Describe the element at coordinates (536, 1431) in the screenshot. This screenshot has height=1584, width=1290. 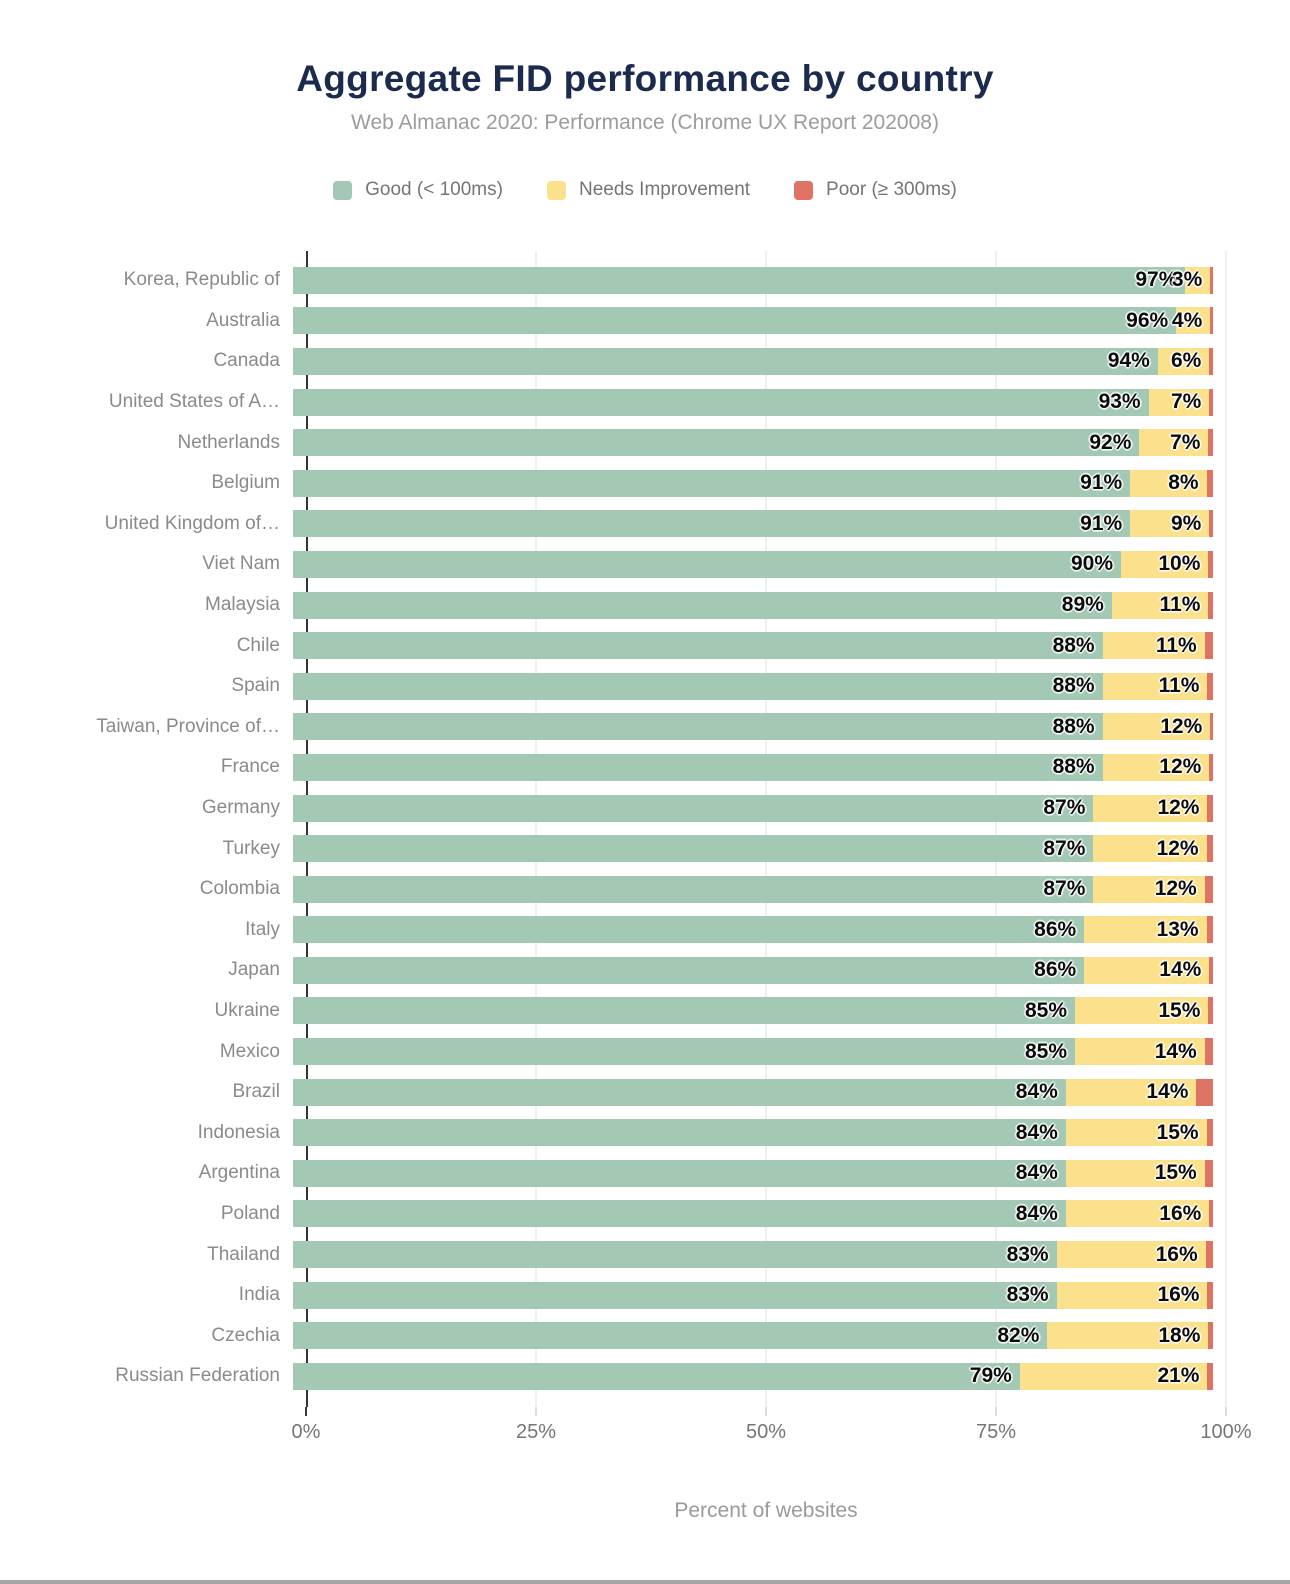
I see `x-tick-label-25: 25%` at that location.